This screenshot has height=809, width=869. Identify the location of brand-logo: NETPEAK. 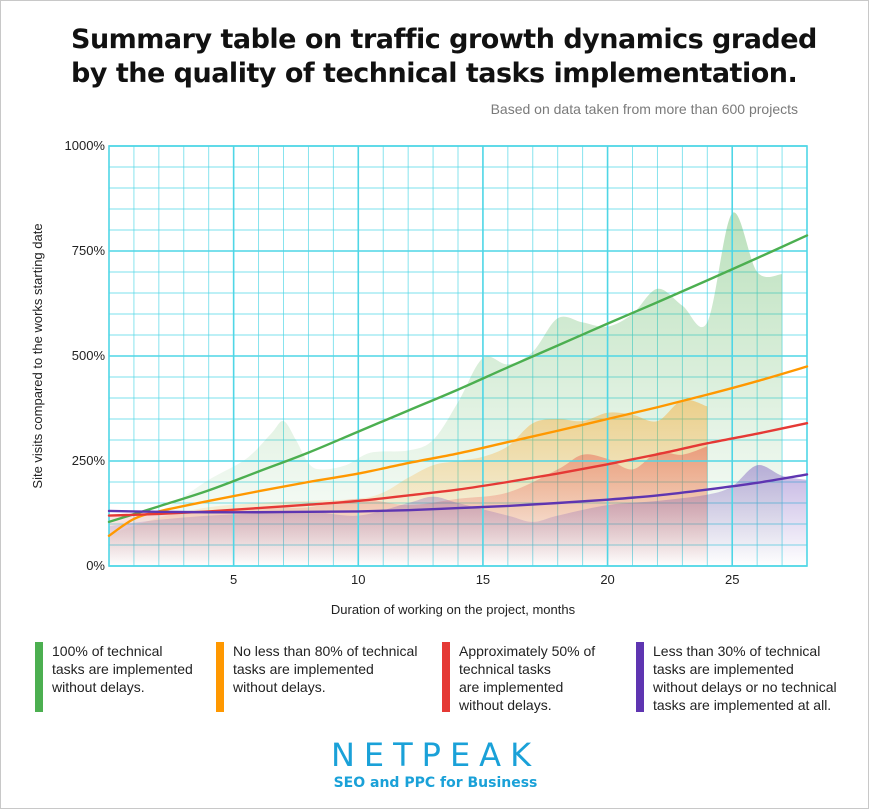
(435, 755).